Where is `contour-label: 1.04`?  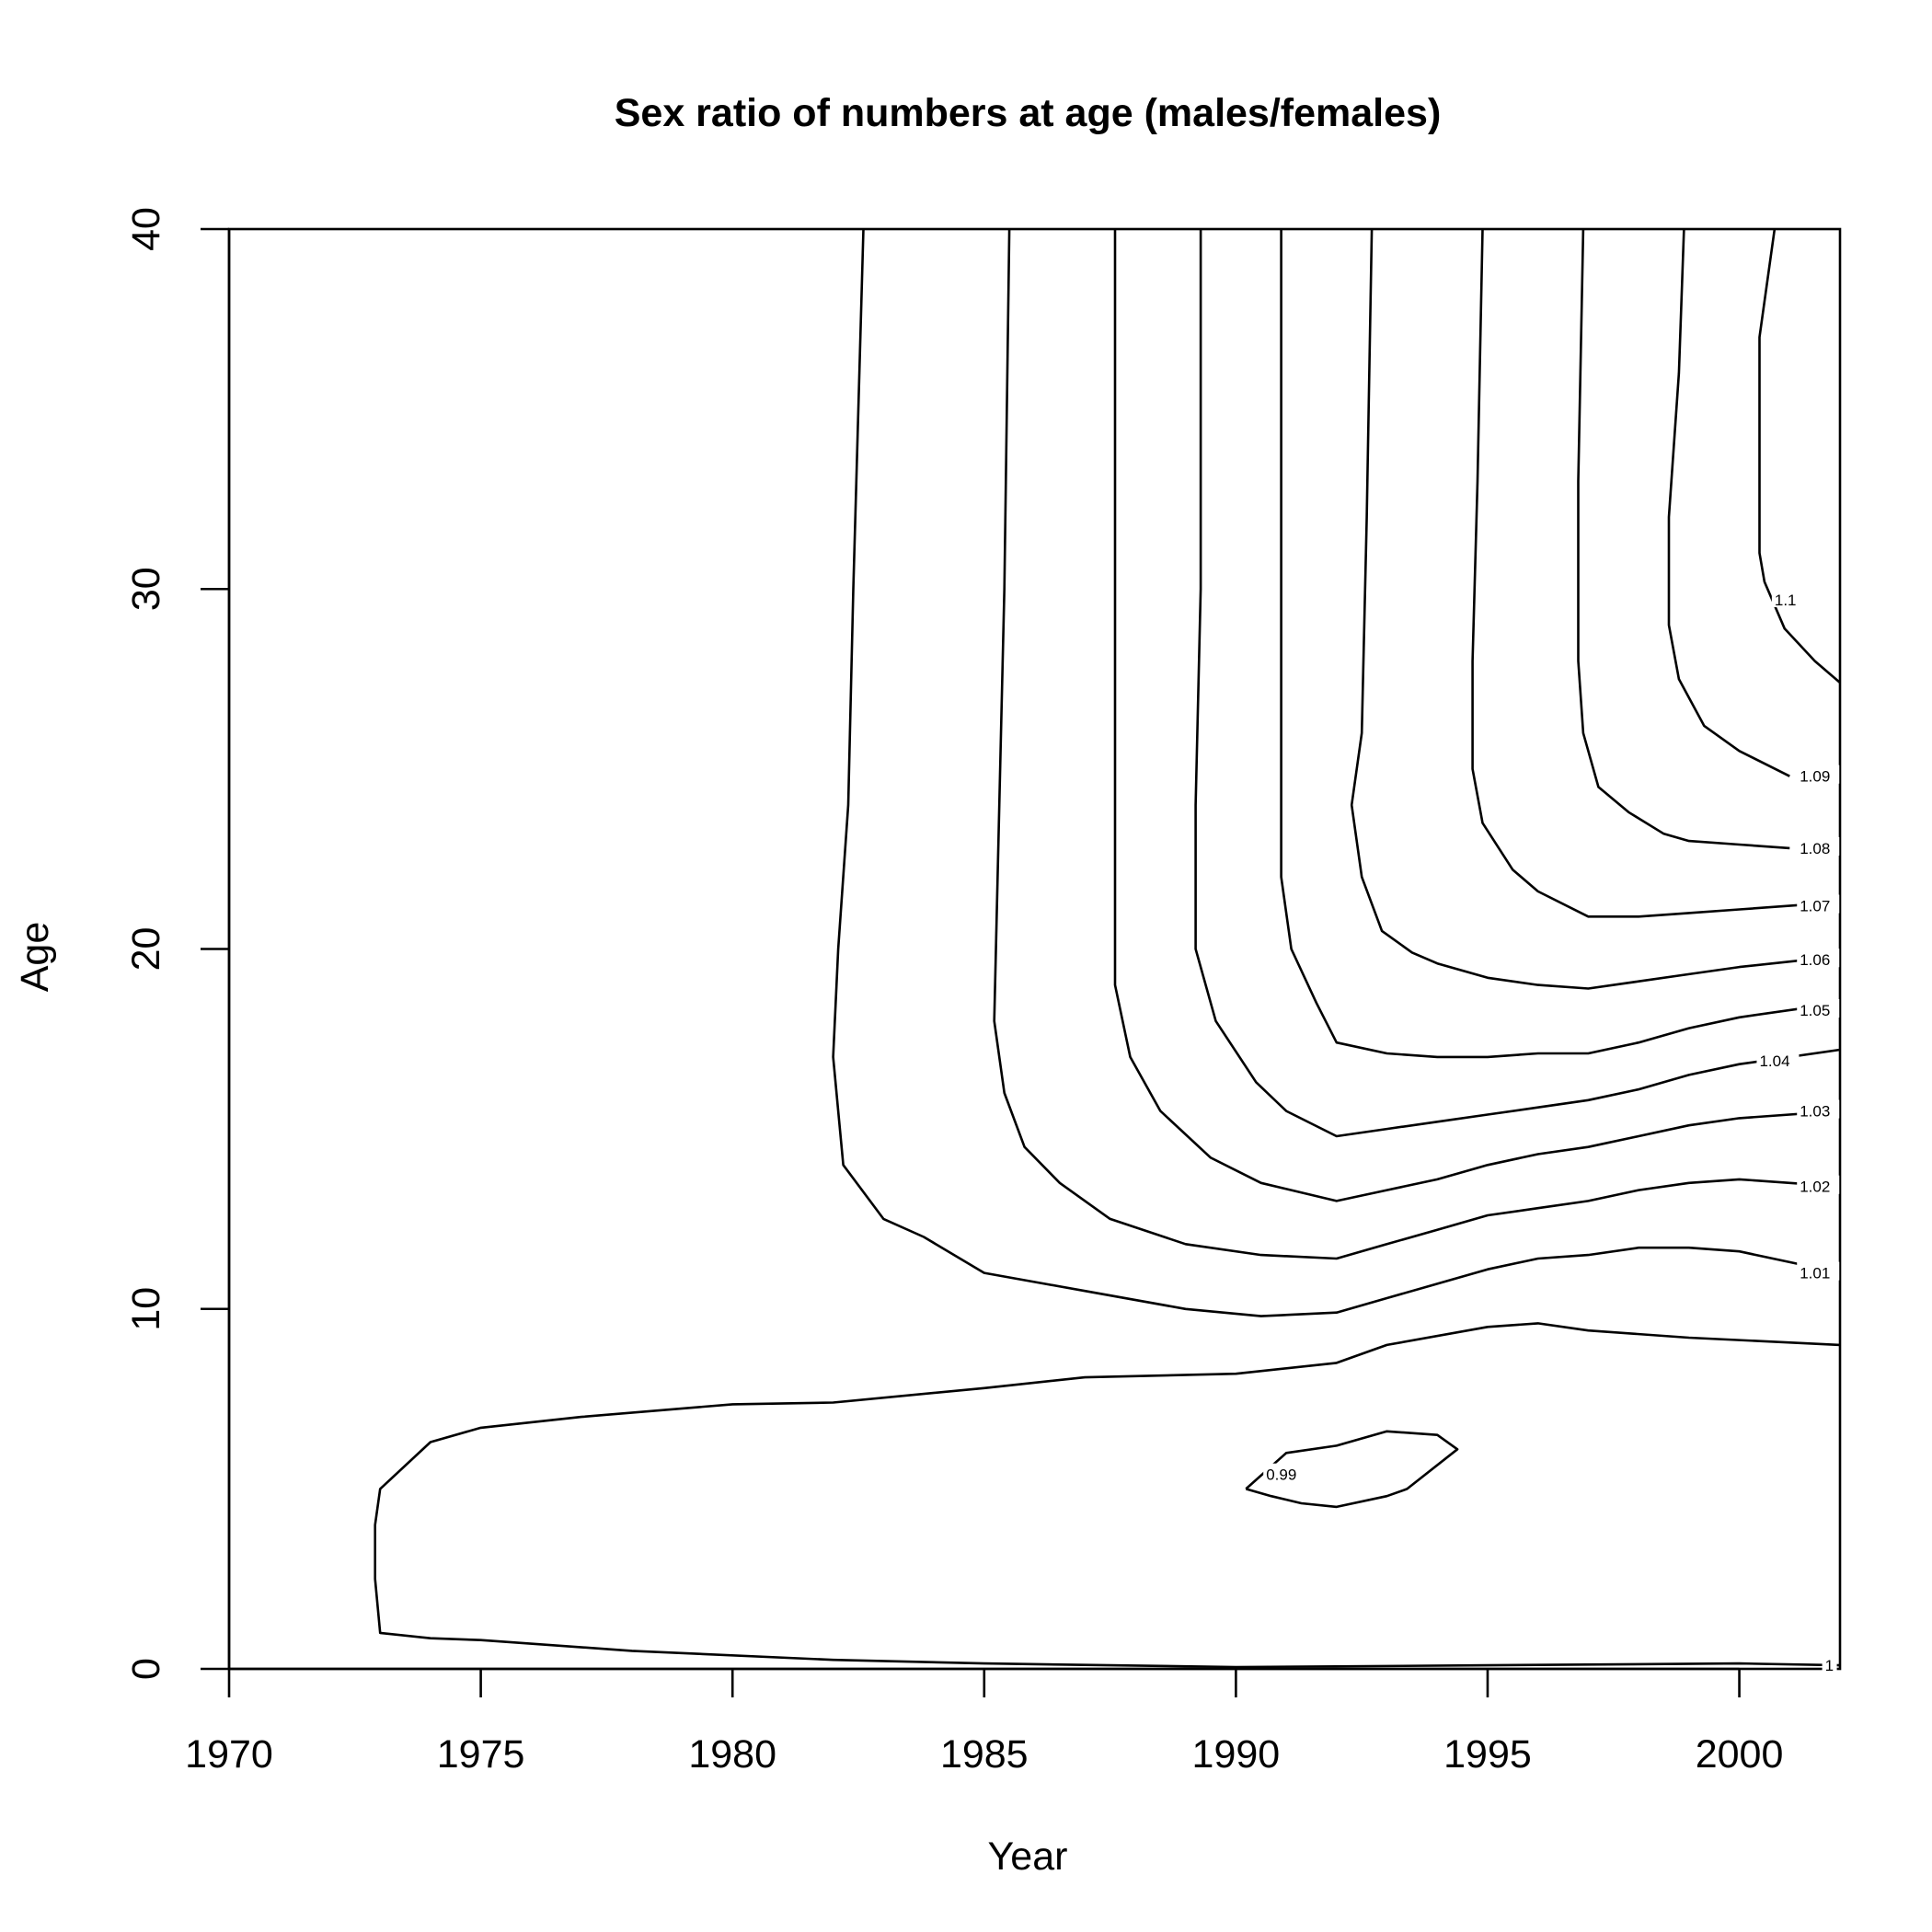
contour-label: 1.04 is located at coordinates (1774, 1061).